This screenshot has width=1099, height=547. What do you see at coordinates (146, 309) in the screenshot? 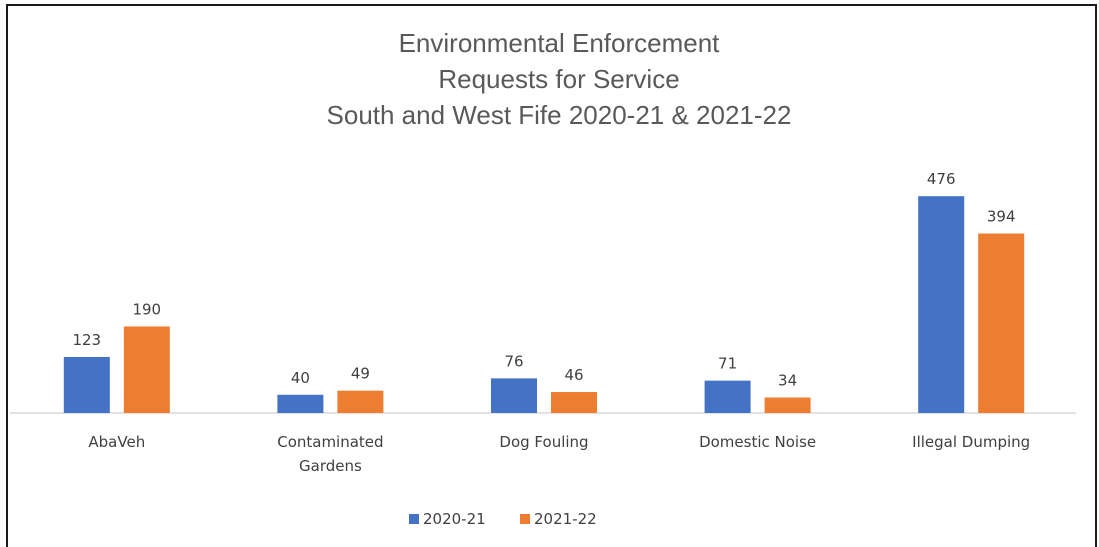
I see `data-label: 190` at bounding box center [146, 309].